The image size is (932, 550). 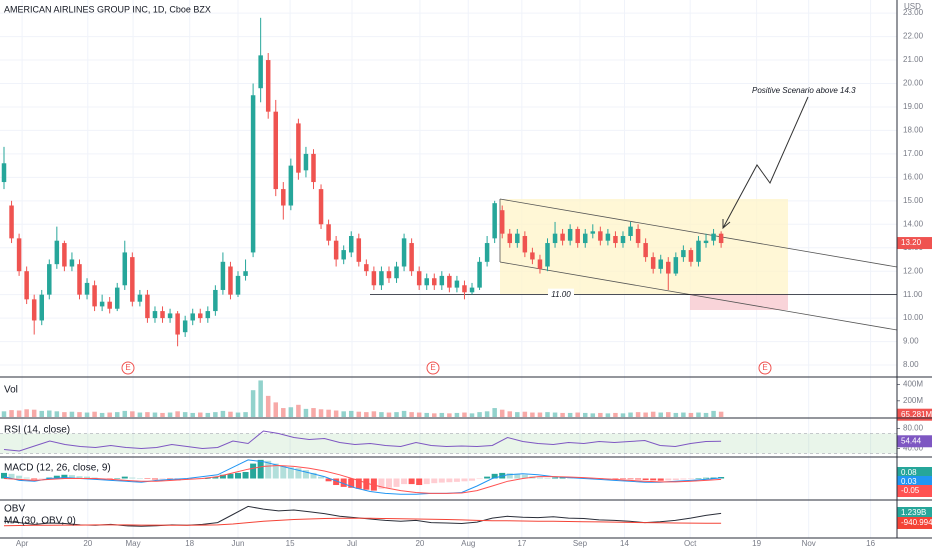 I want to click on value-badge-label: 0.08, so click(x=909, y=472).